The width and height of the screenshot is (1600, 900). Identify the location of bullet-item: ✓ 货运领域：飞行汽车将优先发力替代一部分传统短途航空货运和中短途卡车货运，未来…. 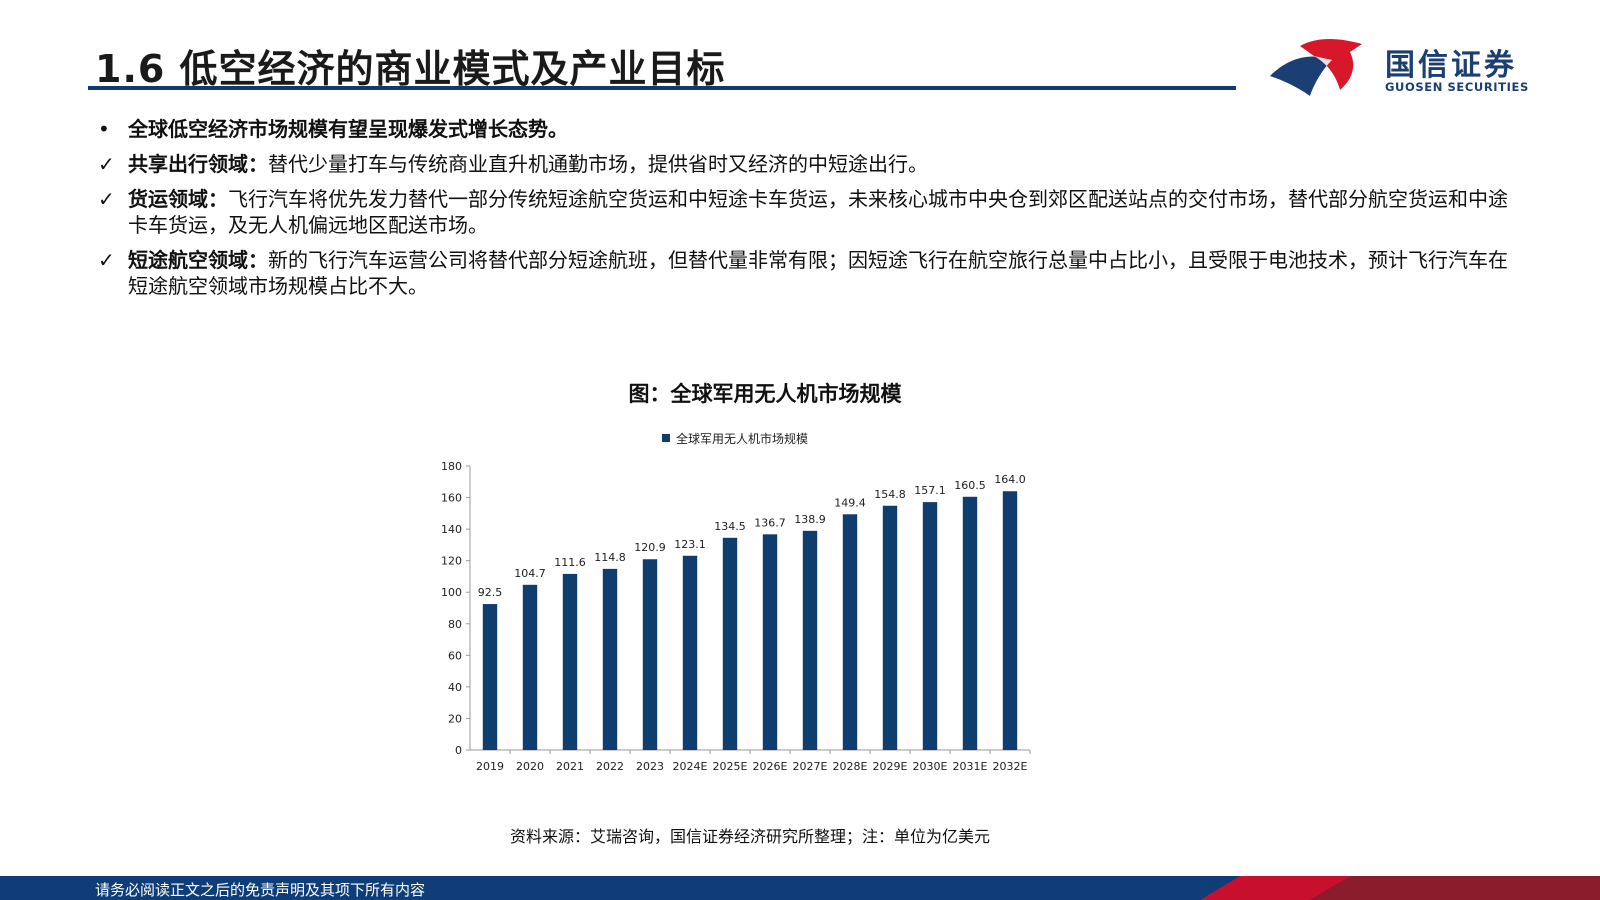
(806, 212).